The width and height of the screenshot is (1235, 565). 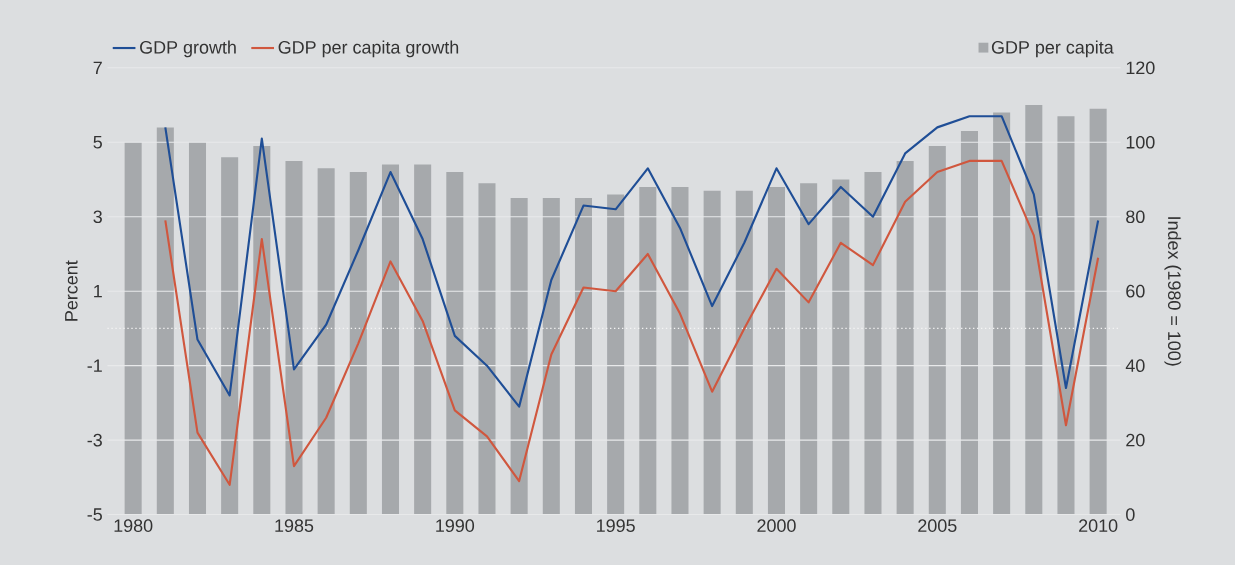 I want to click on y2-tick-label: 60, so click(x=1135, y=291).